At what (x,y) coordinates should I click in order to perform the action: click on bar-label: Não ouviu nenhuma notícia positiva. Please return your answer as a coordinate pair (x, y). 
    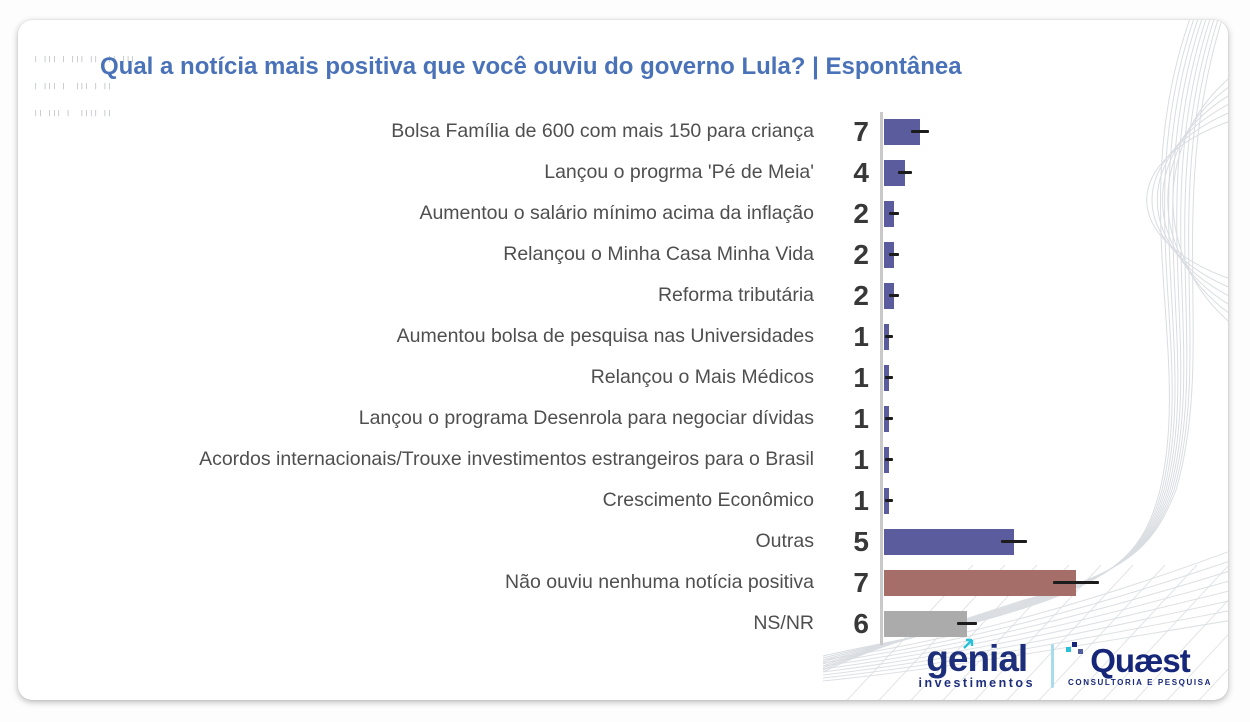
    Looking at the image, I should click on (659, 582).